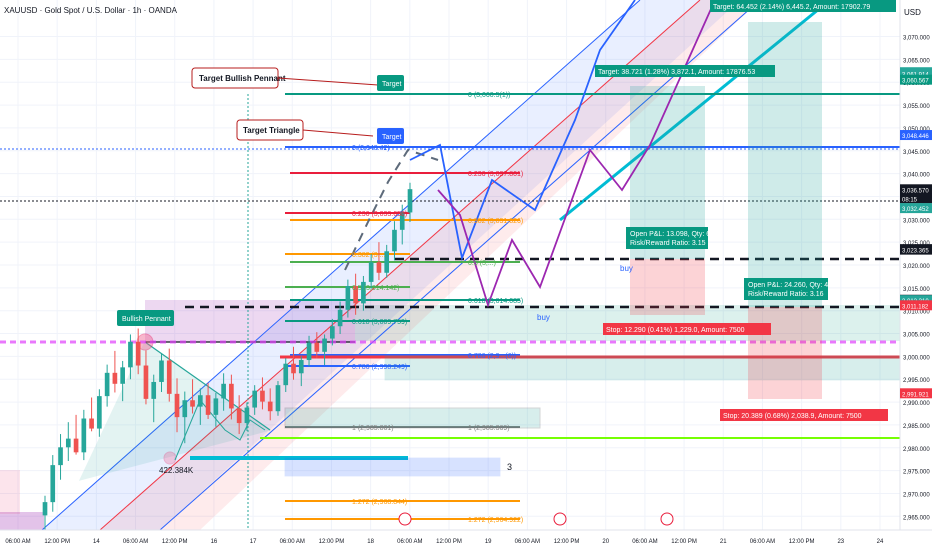 Image resolution: width=932 pixels, height=555 pixels. I want to click on price-marker: 3,036.570, so click(916, 189).